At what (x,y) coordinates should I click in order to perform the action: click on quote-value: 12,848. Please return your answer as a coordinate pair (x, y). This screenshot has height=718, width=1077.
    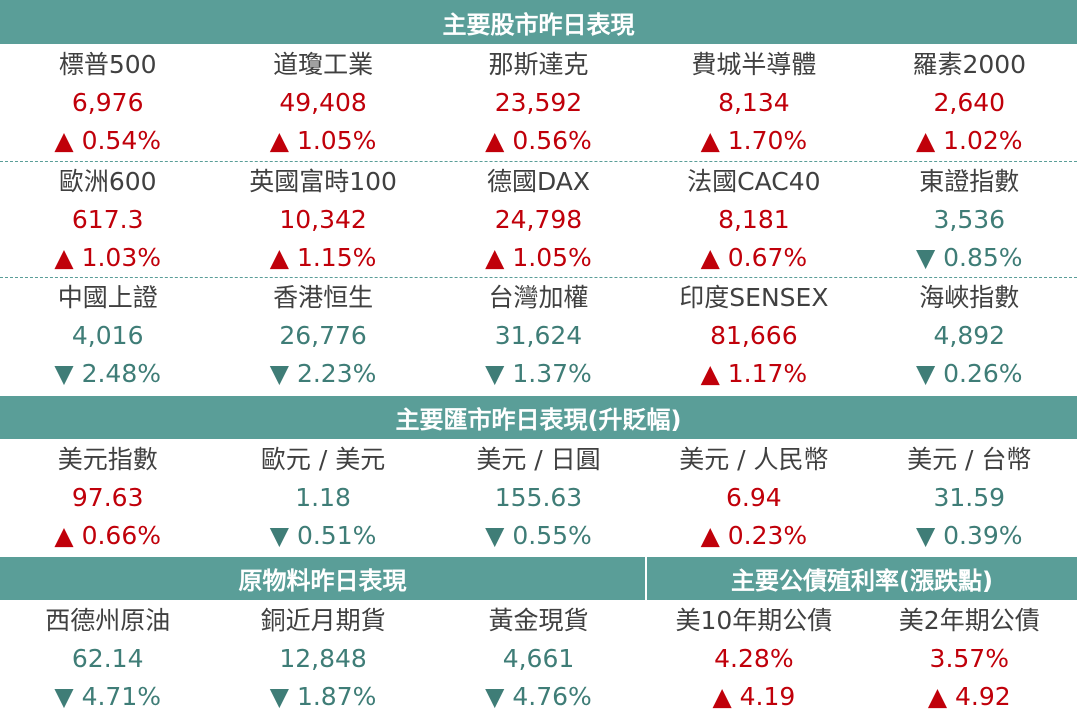
    Looking at the image, I should click on (323, 658).